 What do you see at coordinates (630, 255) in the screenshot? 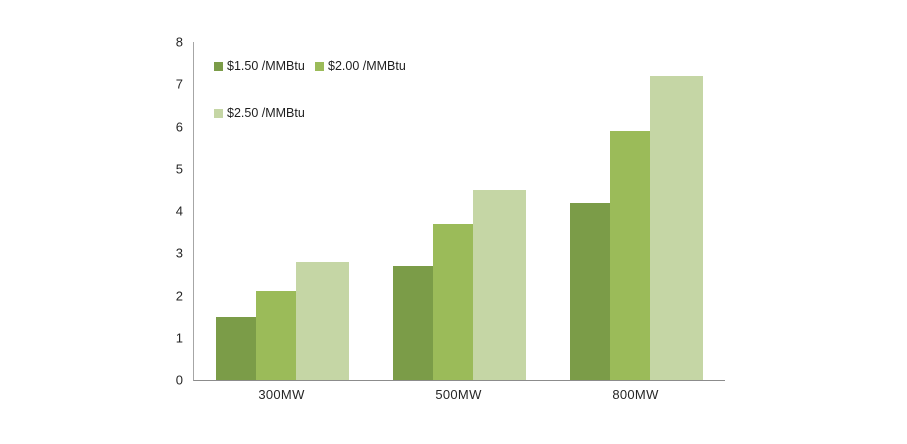
I see `bar-series2-800mw` at bounding box center [630, 255].